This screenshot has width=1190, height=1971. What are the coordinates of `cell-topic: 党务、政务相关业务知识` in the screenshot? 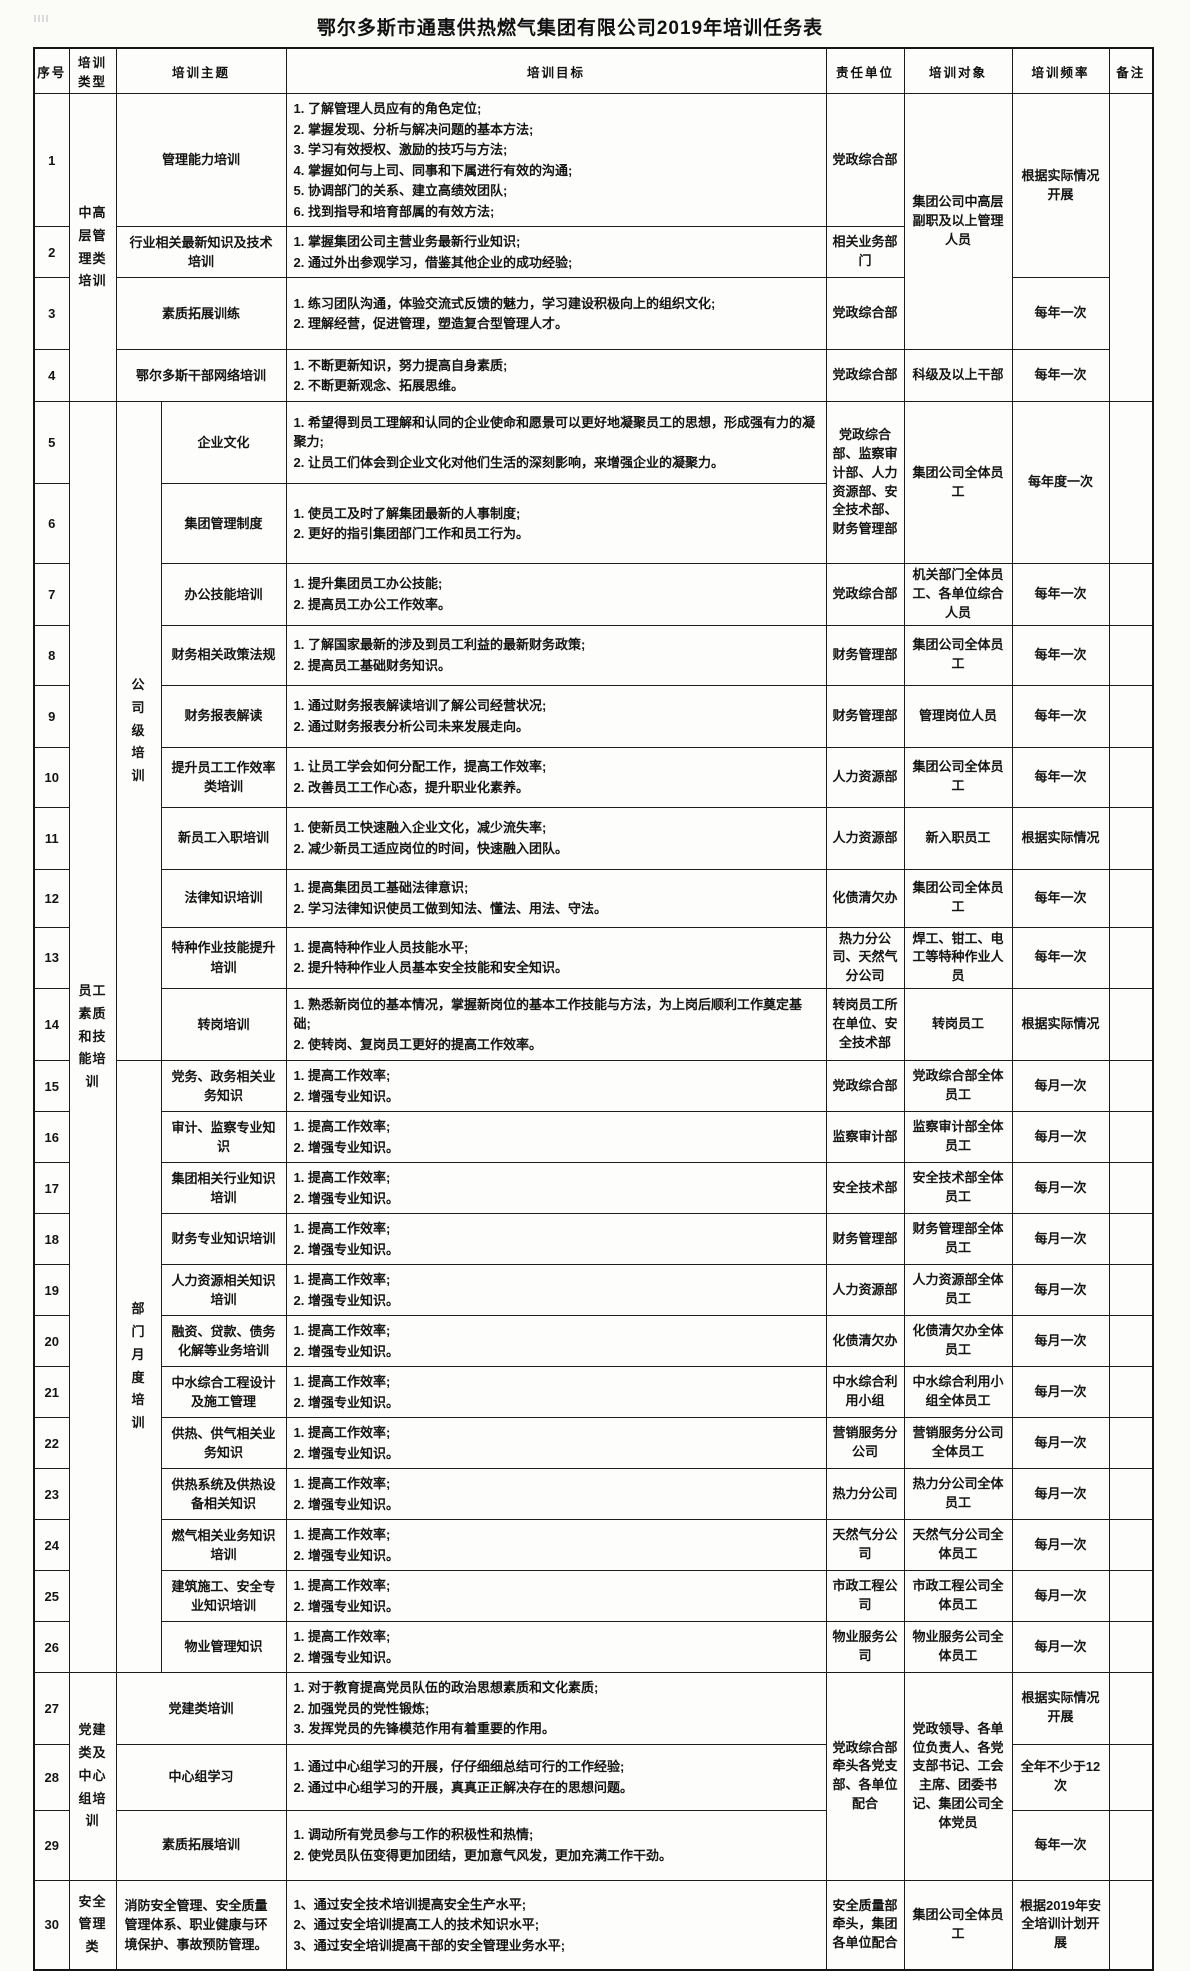 It's located at (223, 1086).